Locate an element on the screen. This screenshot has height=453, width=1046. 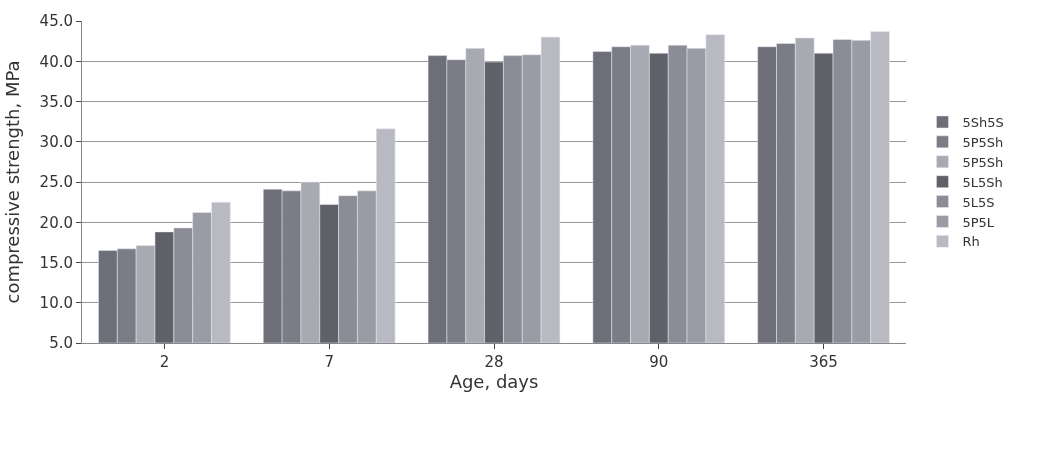
x-tick-label: 7 is located at coordinates (329, 362).